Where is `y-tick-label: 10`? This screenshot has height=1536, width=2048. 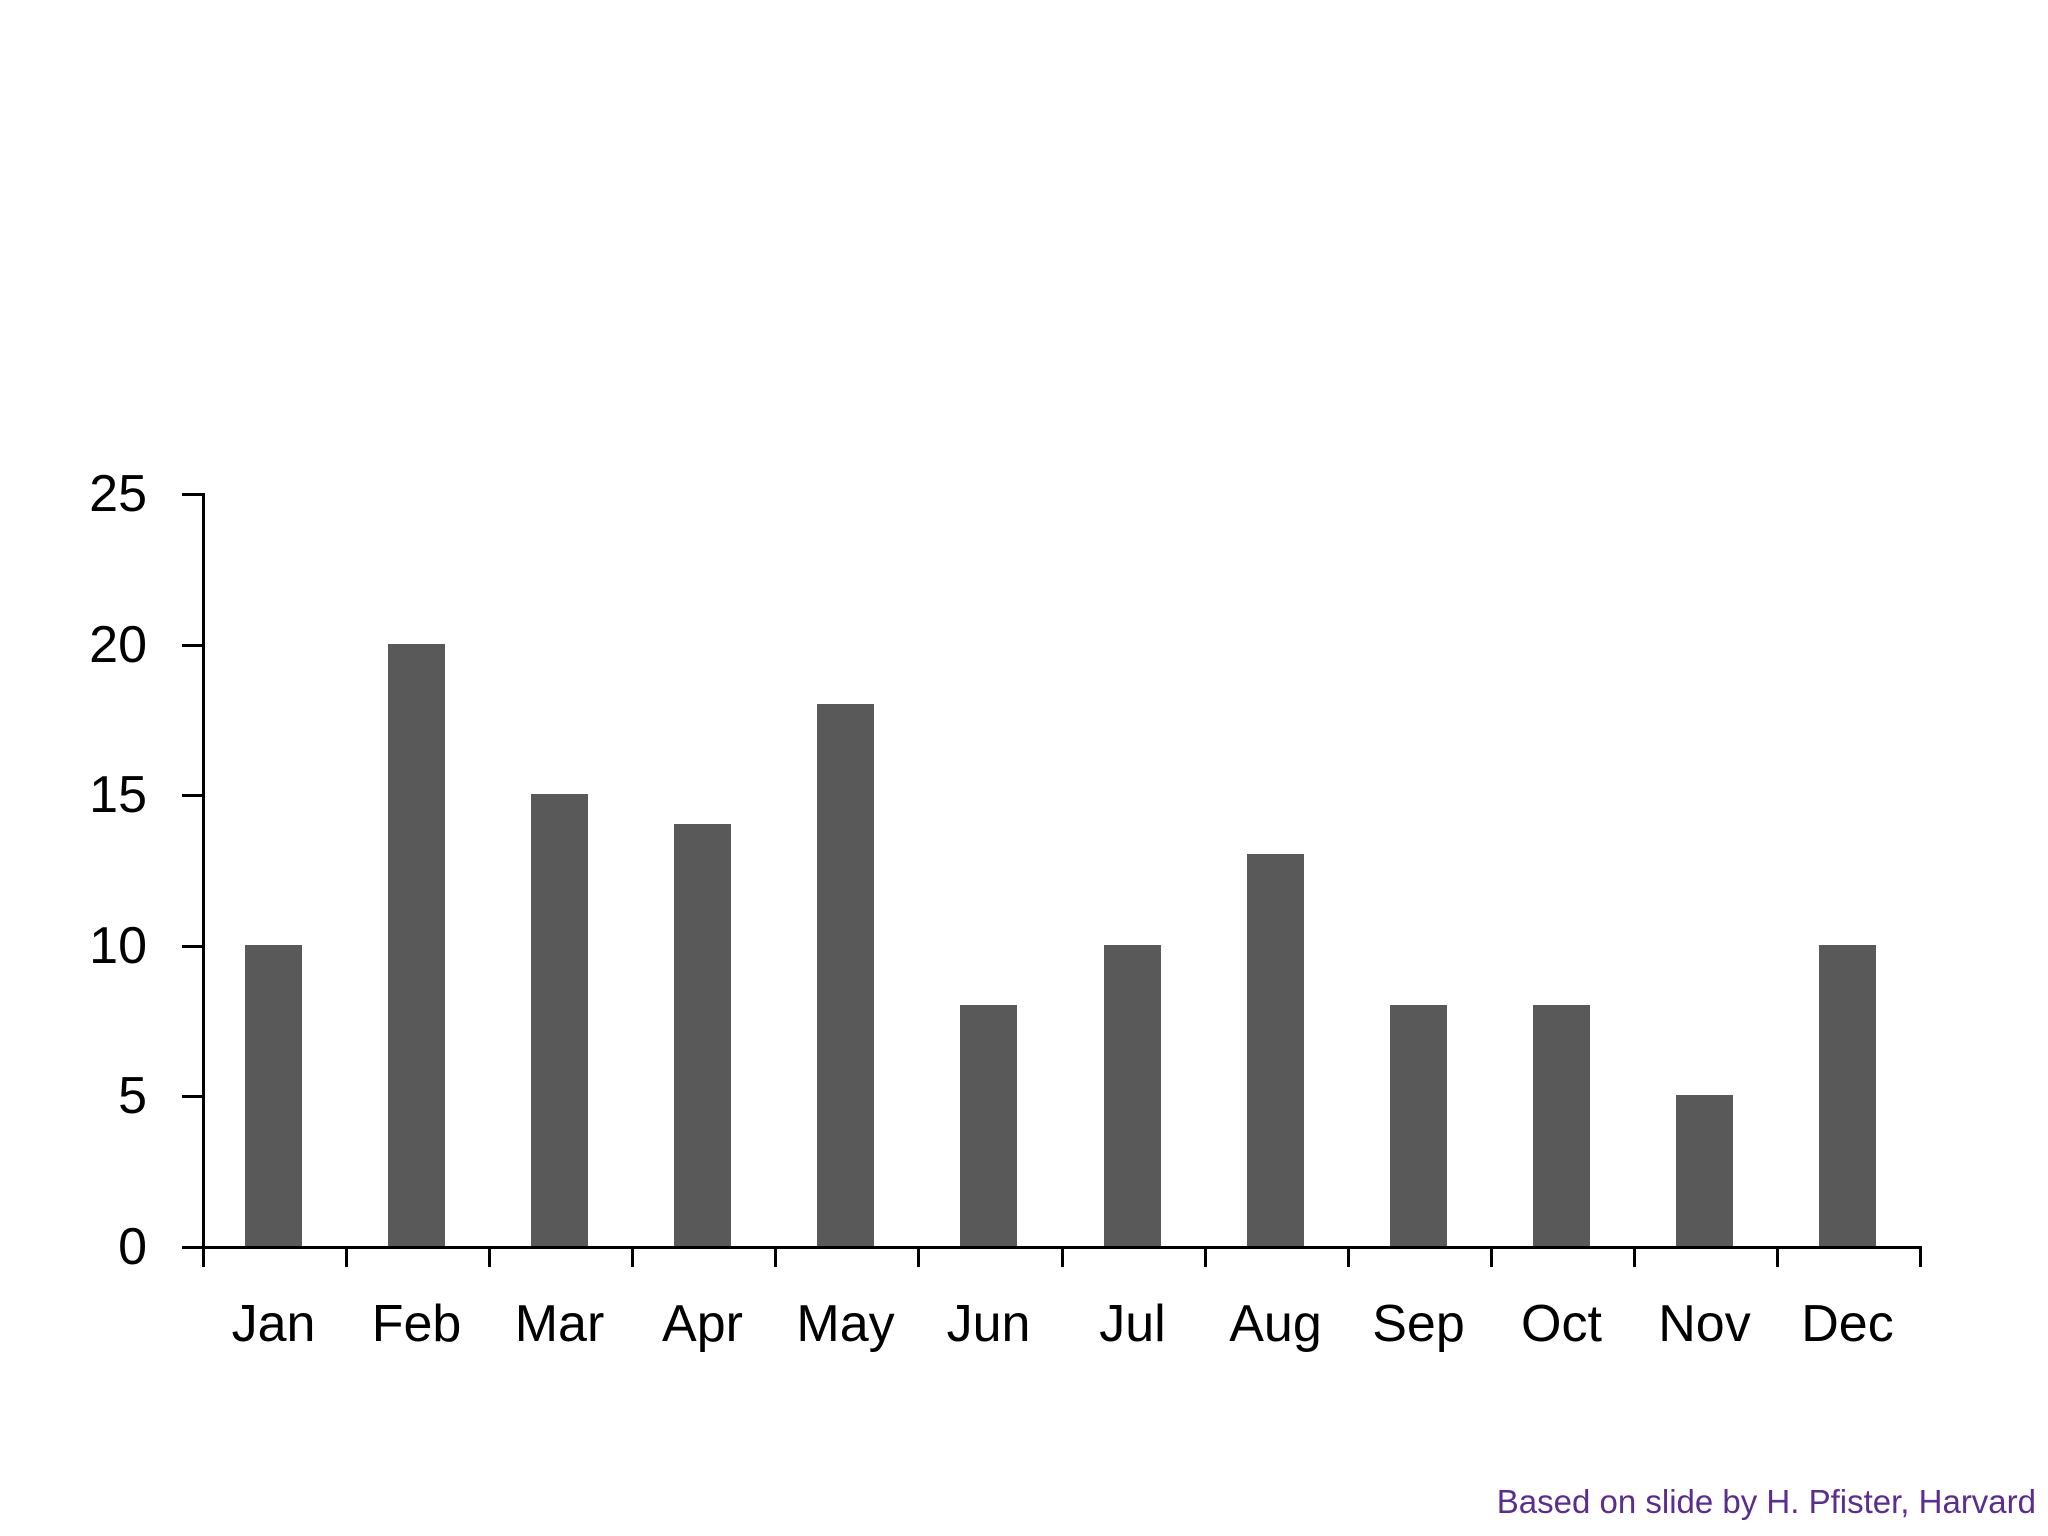
y-tick-label: 10 is located at coordinates (118, 945).